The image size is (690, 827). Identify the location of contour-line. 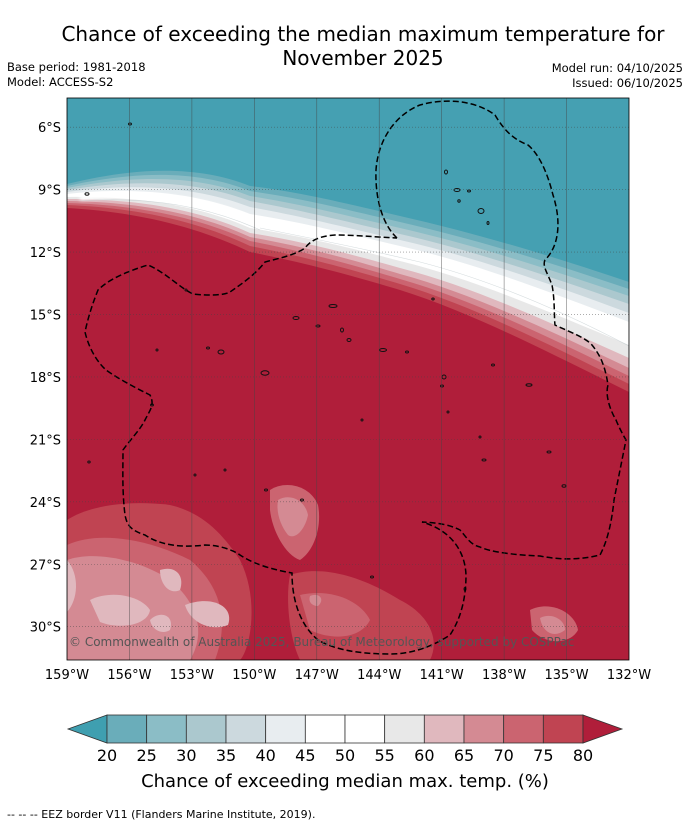
(170, 215).